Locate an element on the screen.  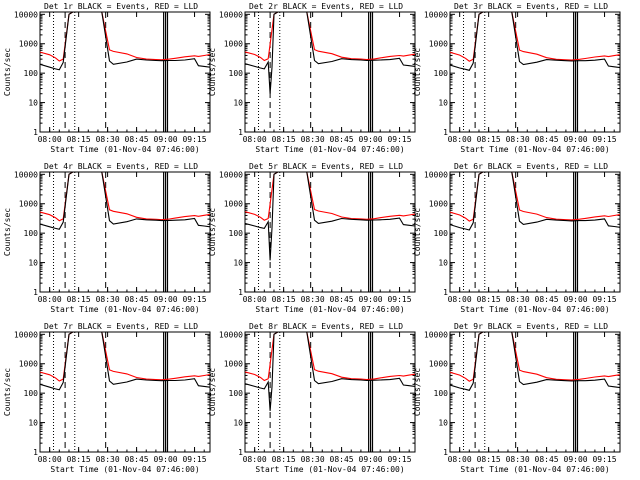
panel-title: Det 7r BLACK = Events, RED = LLD is located at coordinates (121, 326).